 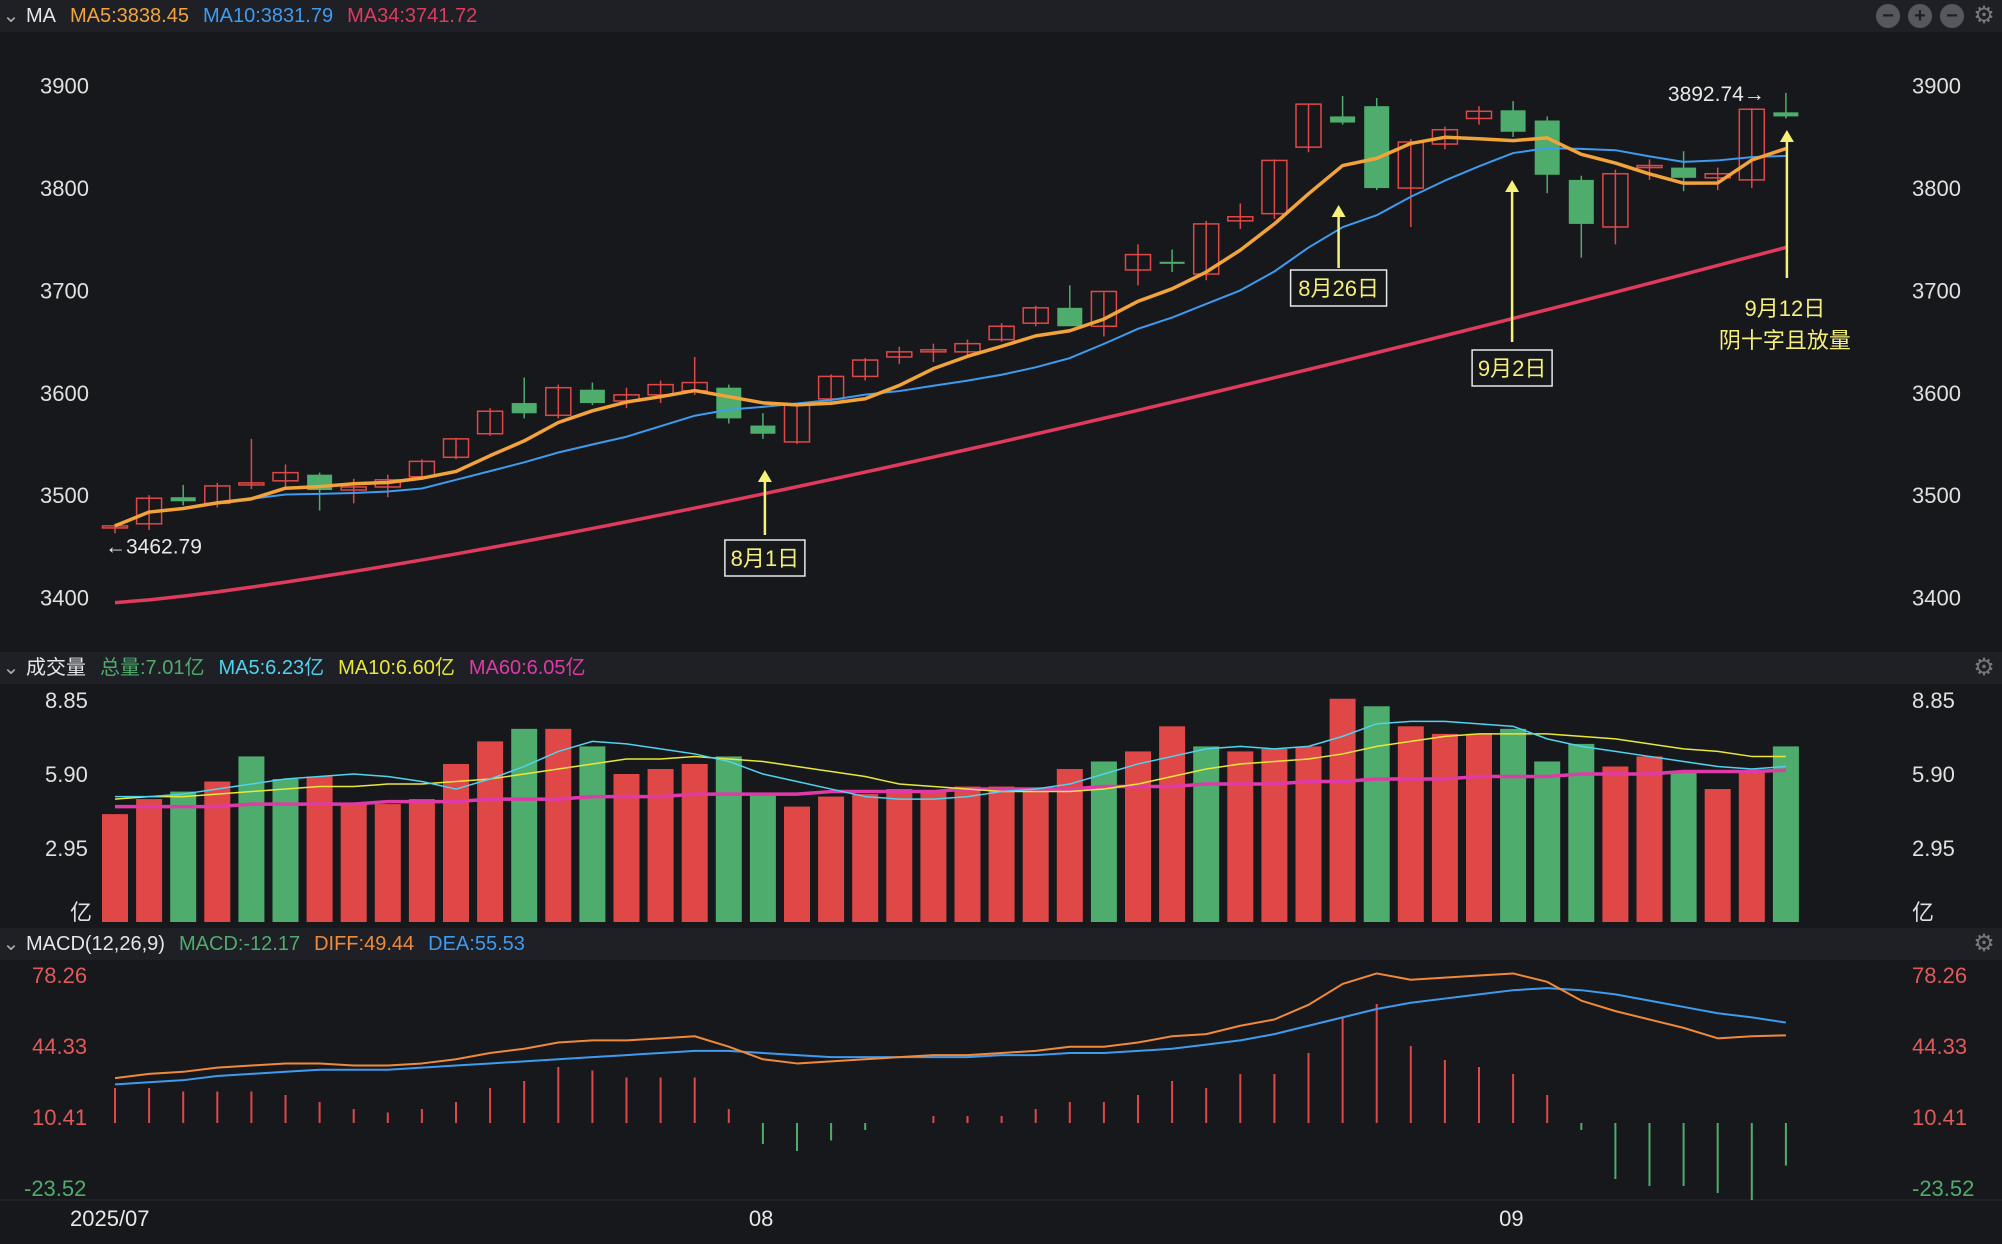 I want to click on macd-dea-line, so click(x=950, y=1036).